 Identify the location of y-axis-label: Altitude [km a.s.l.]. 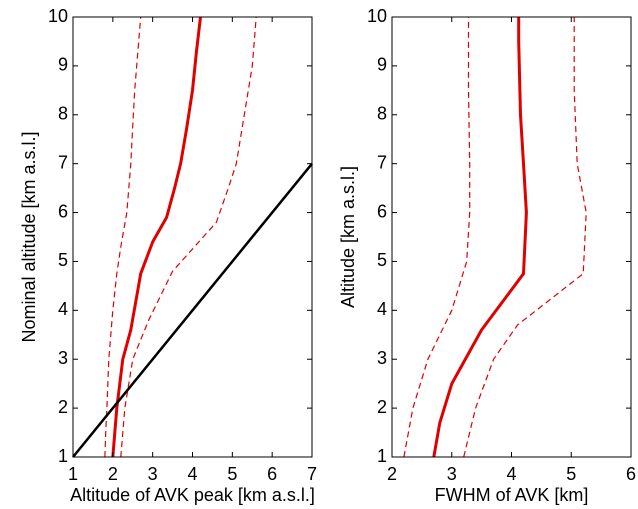
(348, 237).